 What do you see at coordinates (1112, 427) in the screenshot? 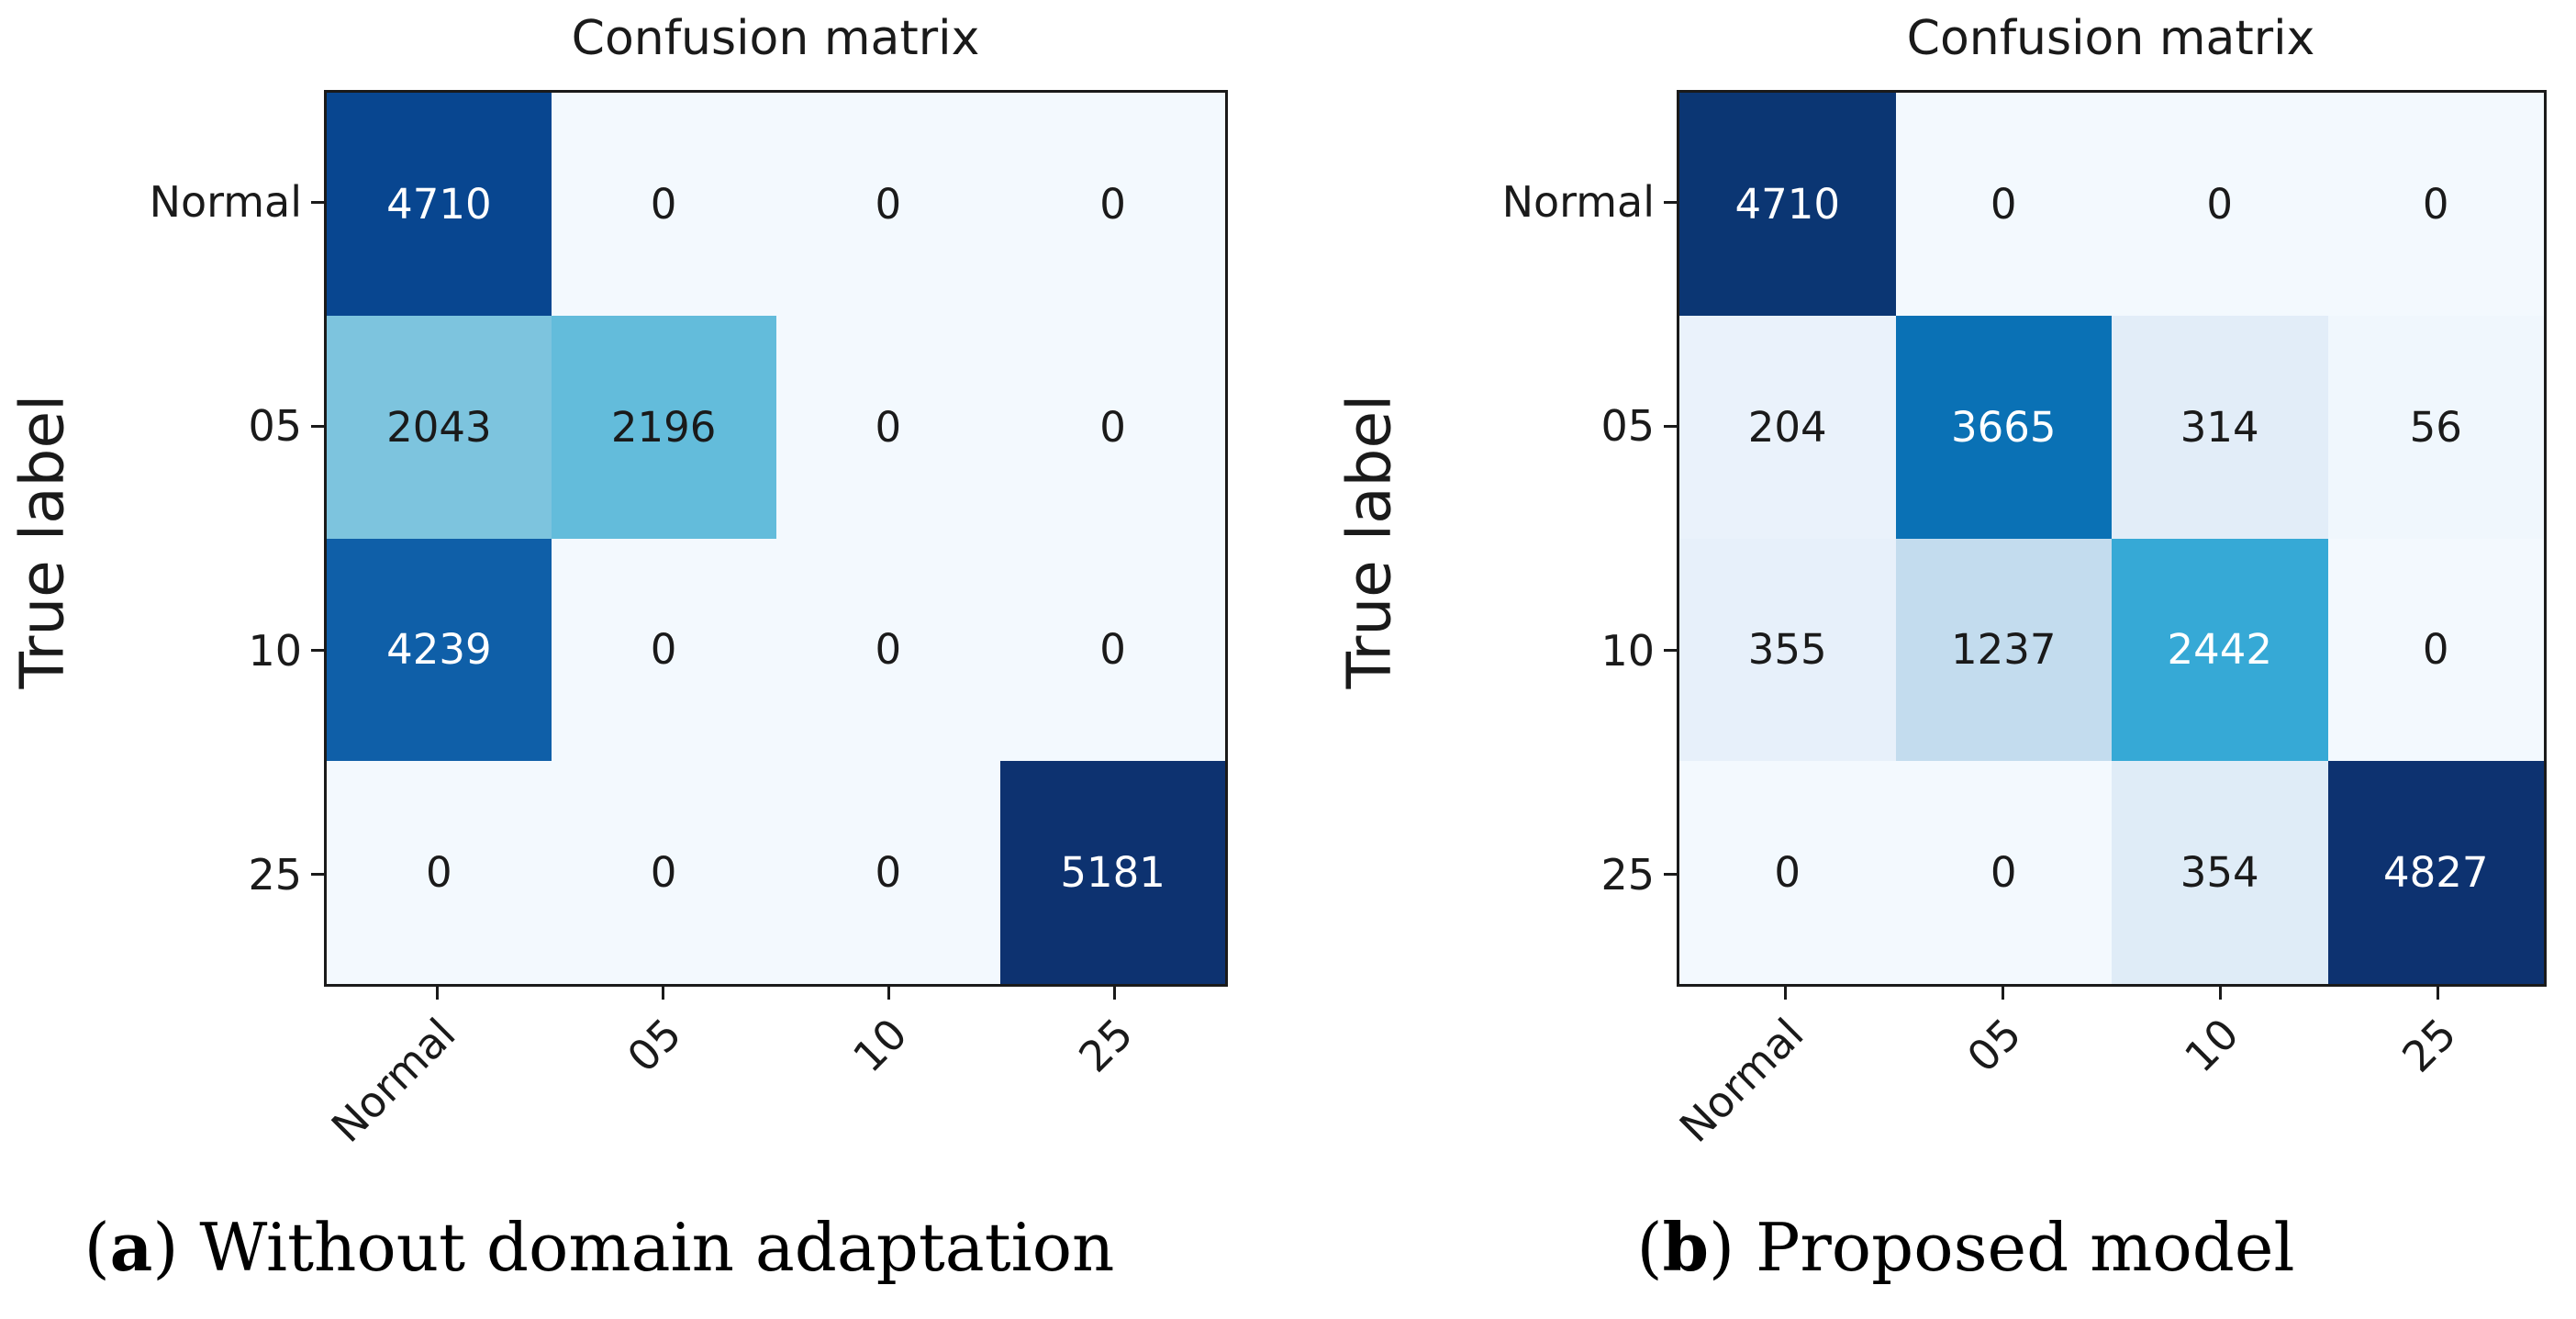
I see `matrix-cell-a-r1c3: 0` at bounding box center [1112, 427].